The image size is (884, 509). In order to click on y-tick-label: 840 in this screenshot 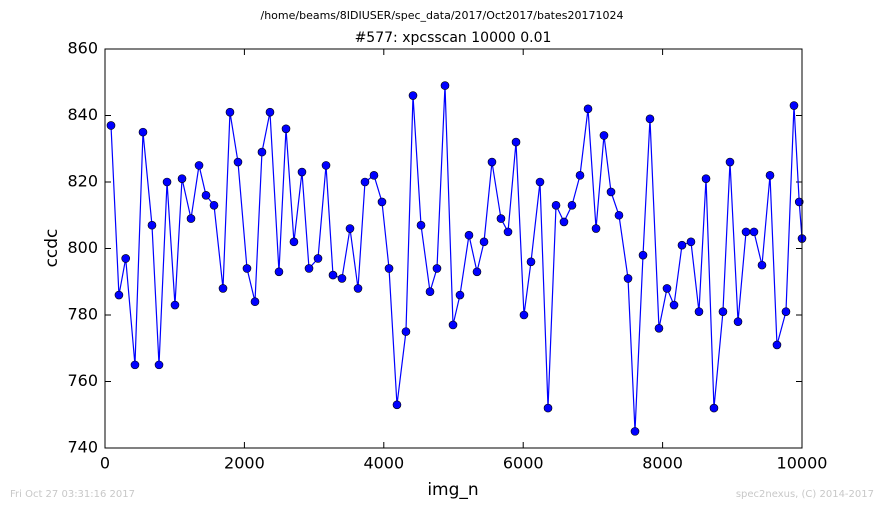, I will do `click(82, 114)`.